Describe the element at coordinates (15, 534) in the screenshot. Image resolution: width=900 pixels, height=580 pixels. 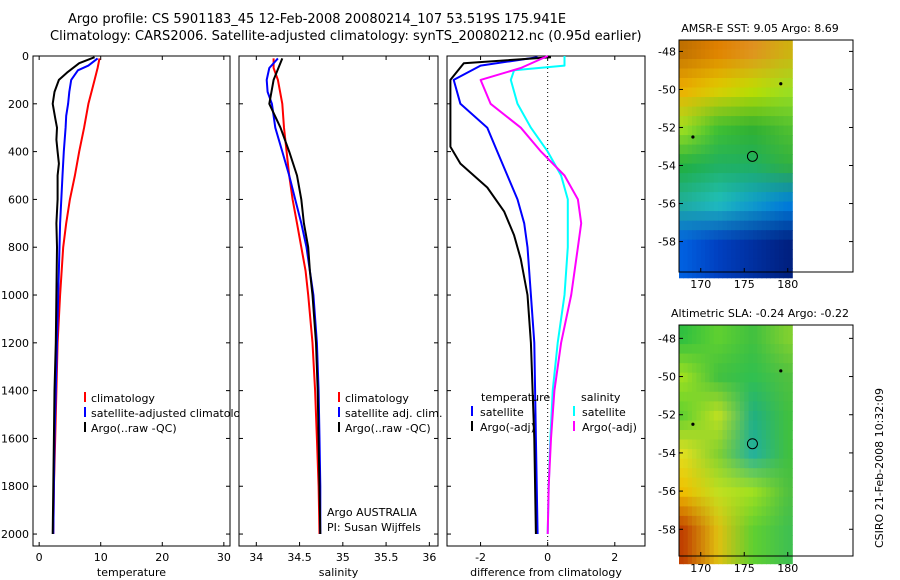
I see `y-tick-label: 2000` at that location.